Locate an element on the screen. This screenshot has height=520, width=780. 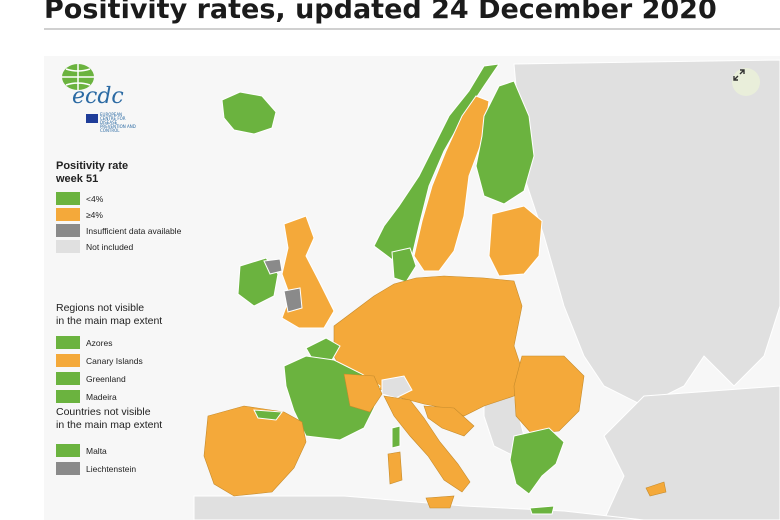
legend-country-malta: Malta is located at coordinates (81, 450).